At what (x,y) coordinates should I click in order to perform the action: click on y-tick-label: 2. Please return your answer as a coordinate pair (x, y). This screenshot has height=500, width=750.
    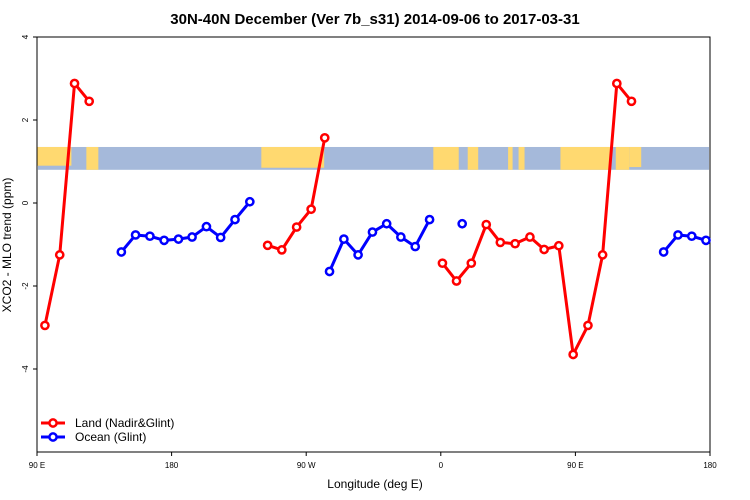
    Looking at the image, I should click on (25, 119).